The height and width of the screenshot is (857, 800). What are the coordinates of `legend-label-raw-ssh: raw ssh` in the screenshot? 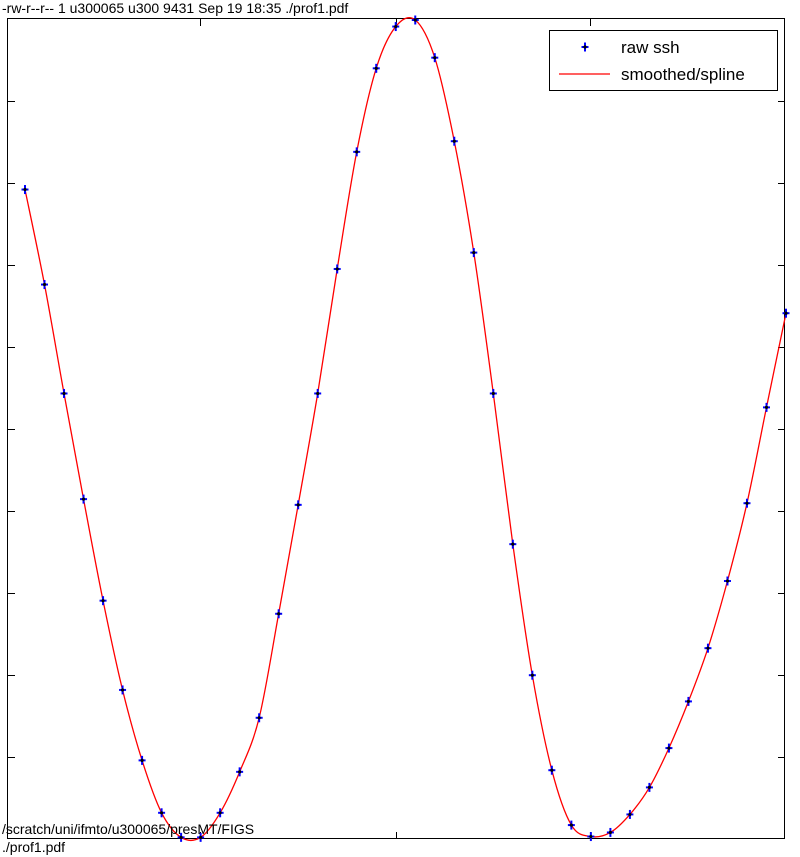 It's located at (650, 47).